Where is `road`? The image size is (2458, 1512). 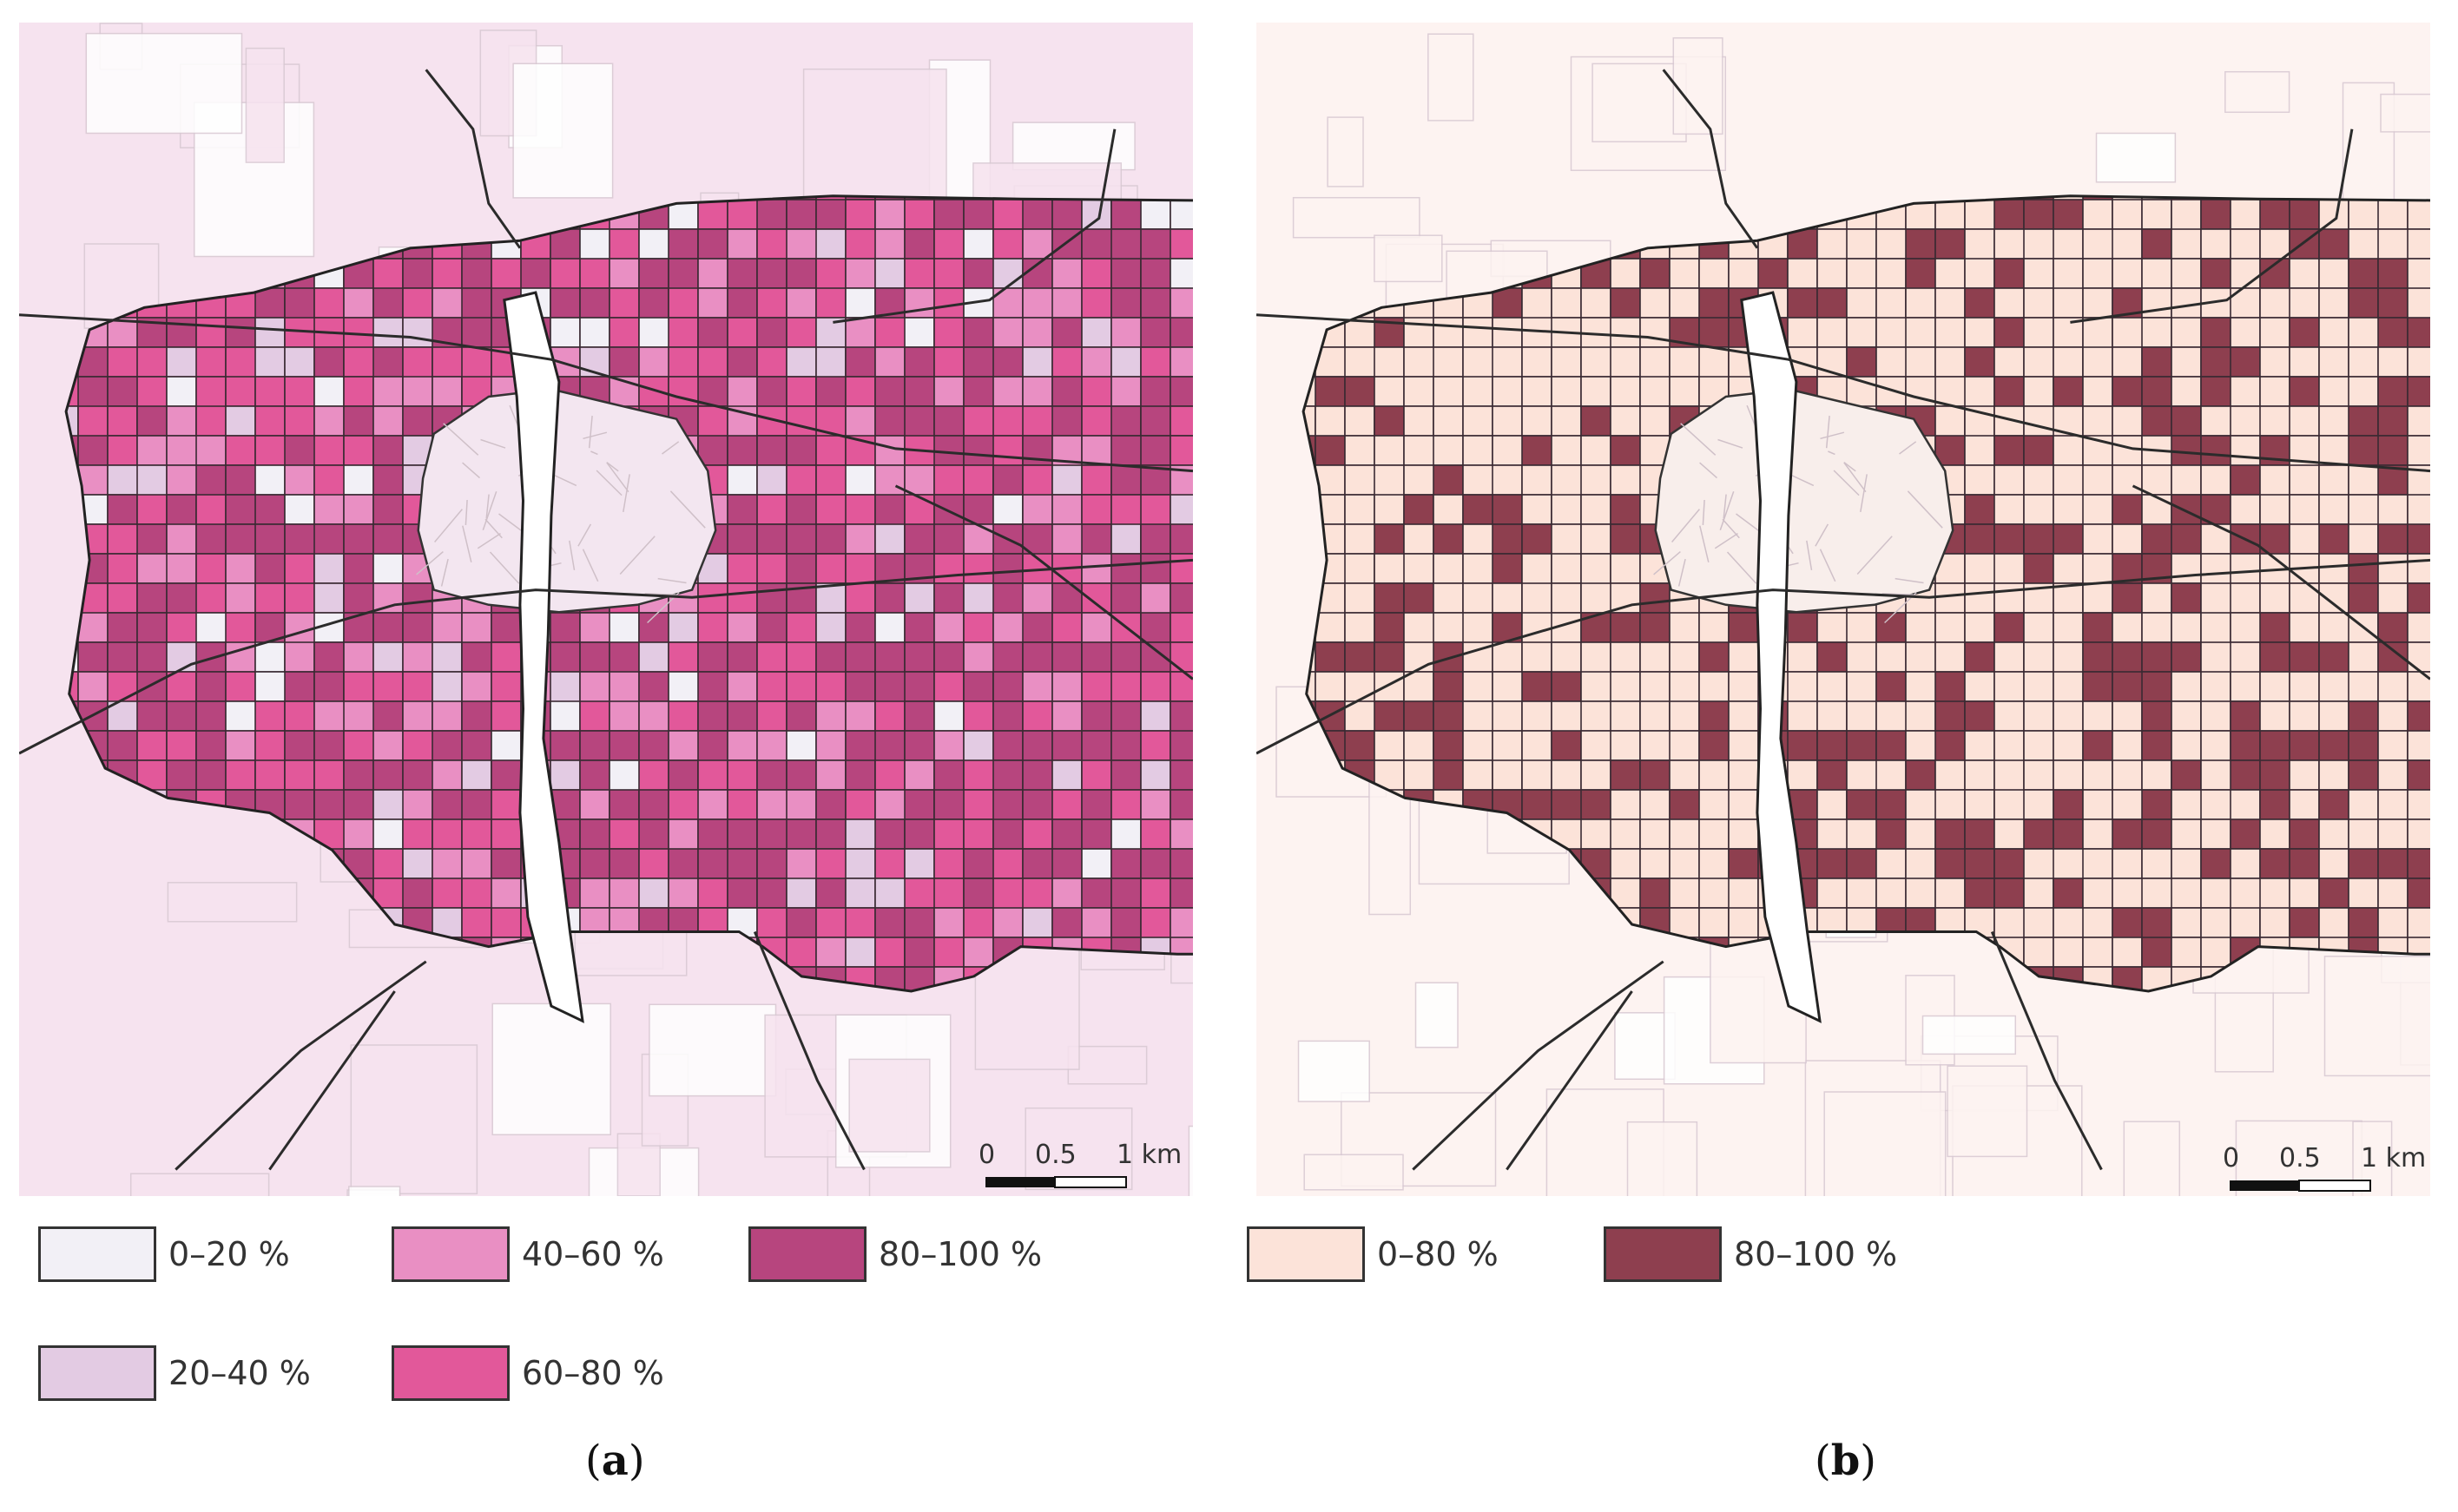 road is located at coordinates (1538, 1065).